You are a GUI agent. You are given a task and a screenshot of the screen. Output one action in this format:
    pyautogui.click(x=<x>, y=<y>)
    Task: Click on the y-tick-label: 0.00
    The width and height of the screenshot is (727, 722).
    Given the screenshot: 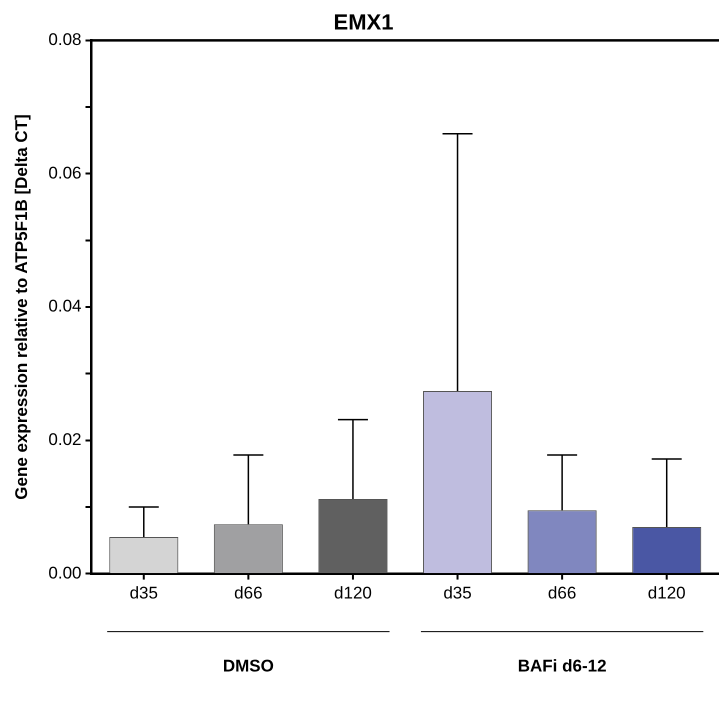 What is the action you would take?
    pyautogui.click(x=65, y=572)
    